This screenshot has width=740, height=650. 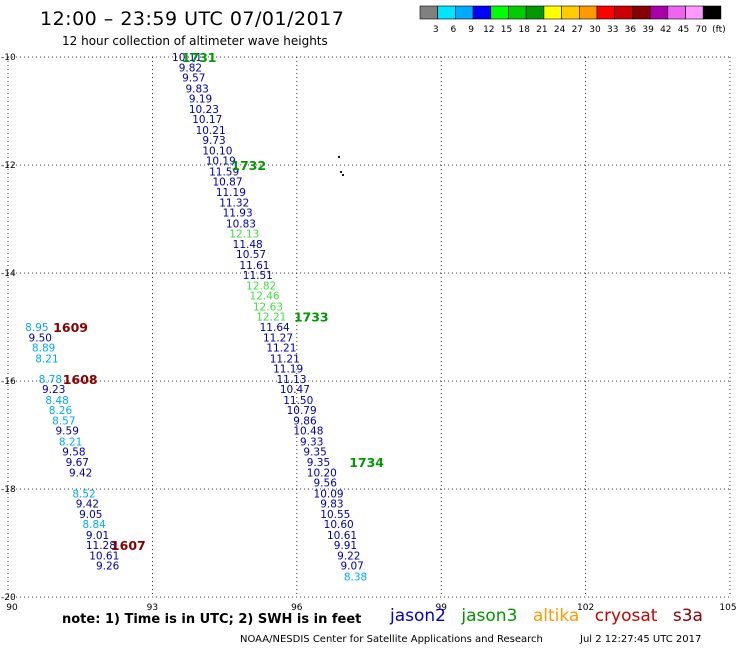 What do you see at coordinates (471, 30) in the screenshot?
I see `legend-label: 9` at bounding box center [471, 30].